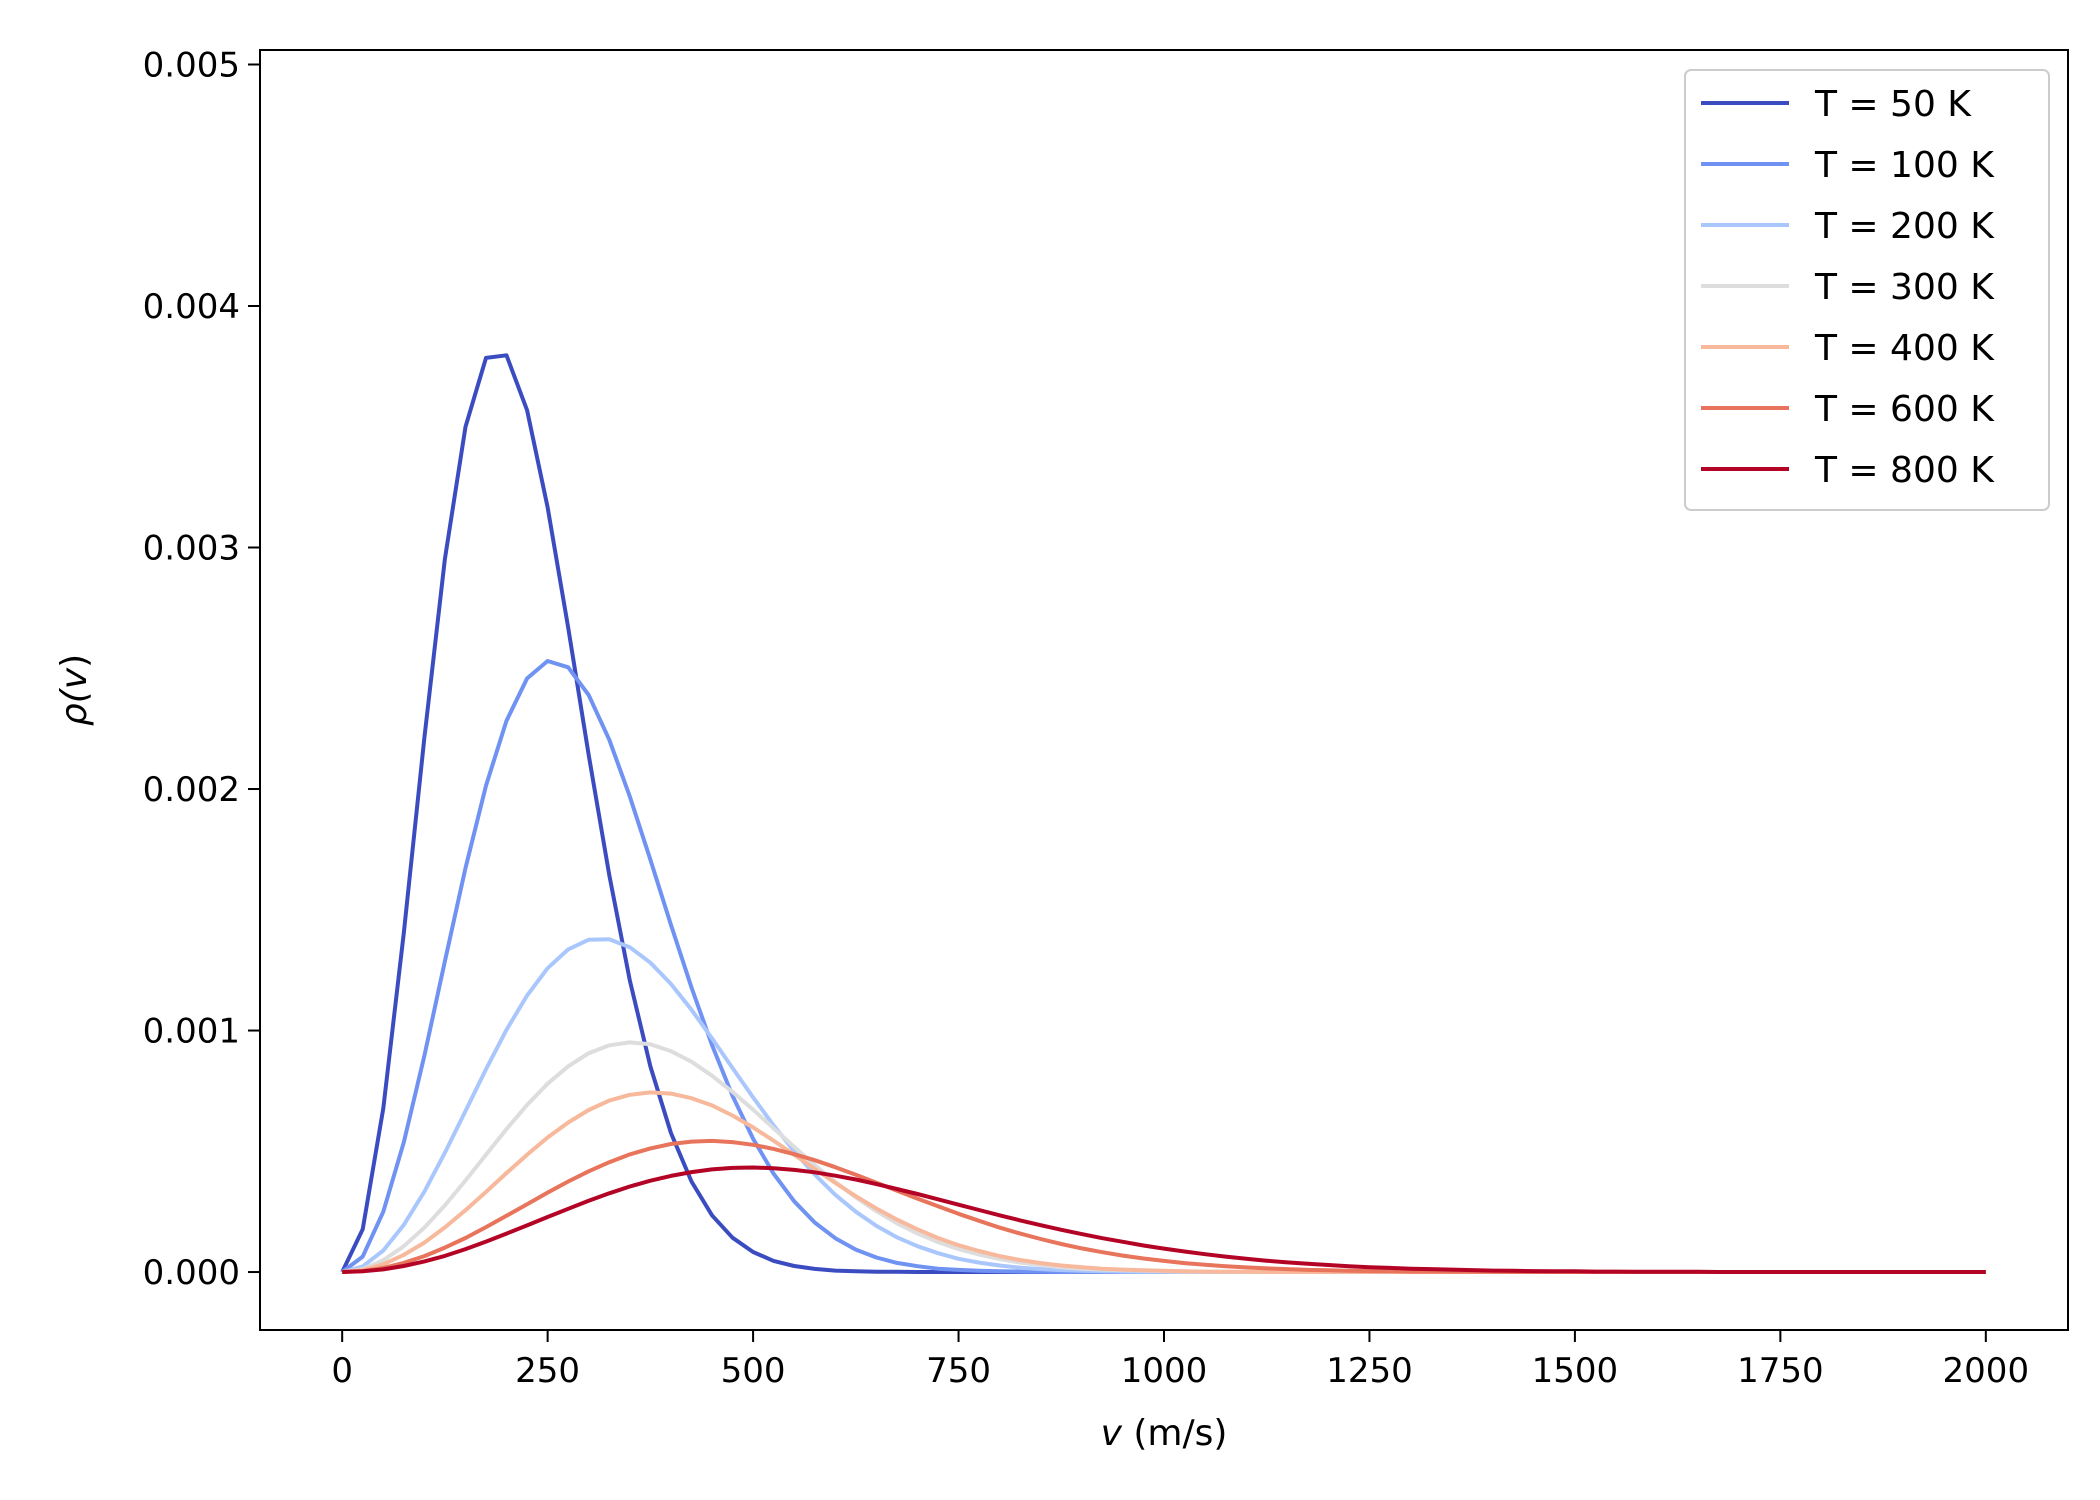 This screenshot has width=2100, height=1500. What do you see at coordinates (342, 1371) in the screenshot?
I see `x-tick-label: 0` at bounding box center [342, 1371].